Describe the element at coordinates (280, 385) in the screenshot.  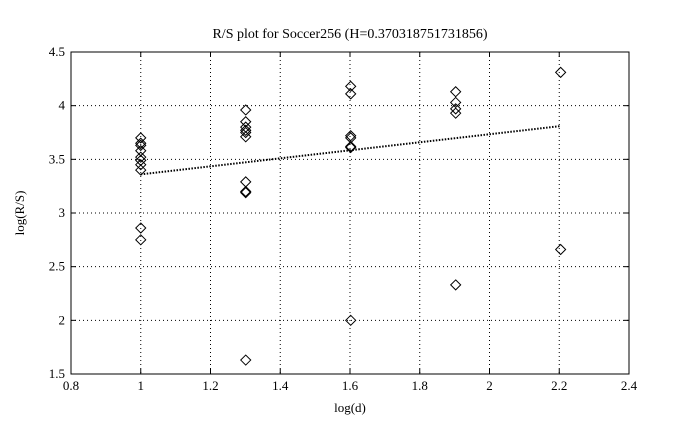
I see `x-tick-label: 1.4` at that location.